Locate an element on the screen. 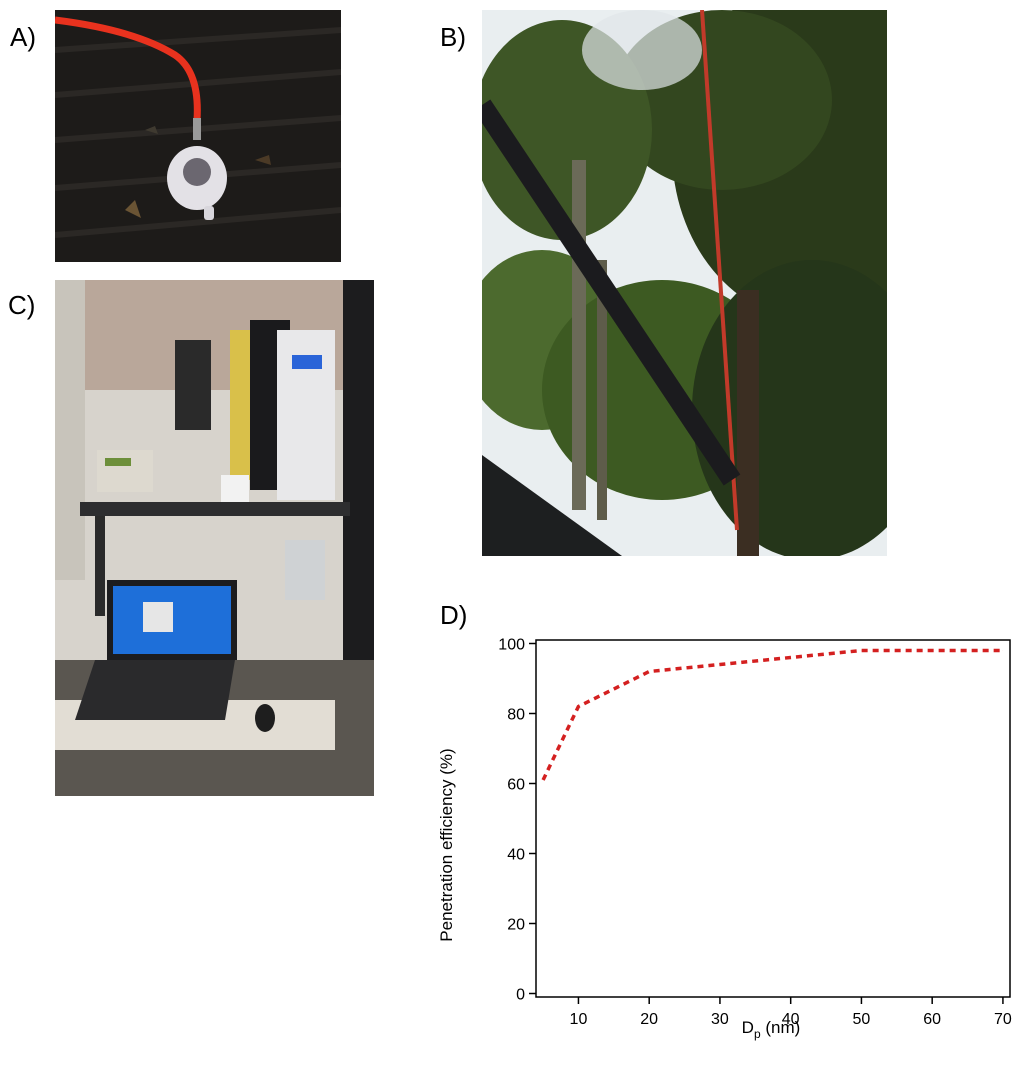 Image resolution: width=1023 pixels, height=1075 pixels. x-tick-label: 30 is located at coordinates (720, 1019).